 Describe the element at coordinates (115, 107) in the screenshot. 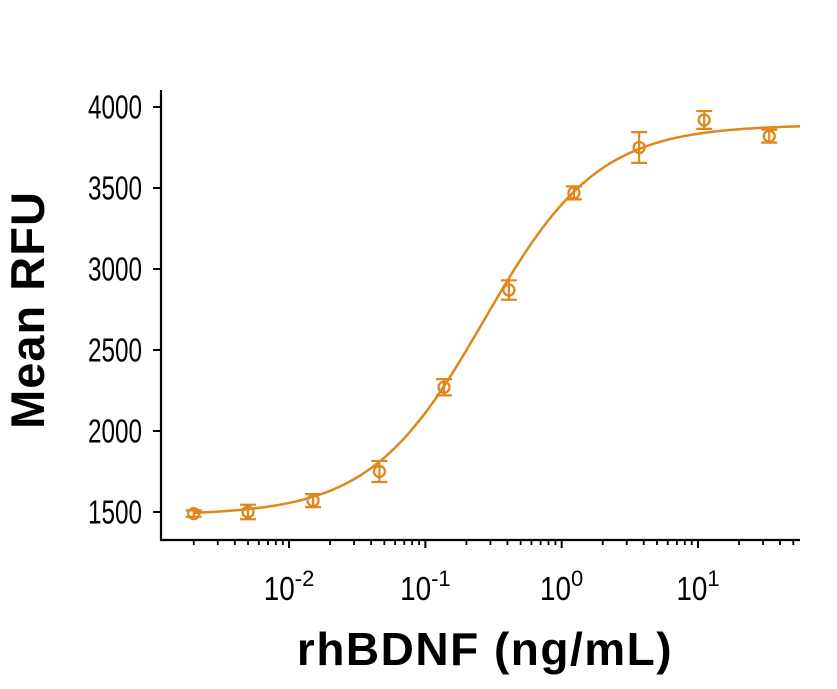

I see `y-tick-label: 4000` at that location.